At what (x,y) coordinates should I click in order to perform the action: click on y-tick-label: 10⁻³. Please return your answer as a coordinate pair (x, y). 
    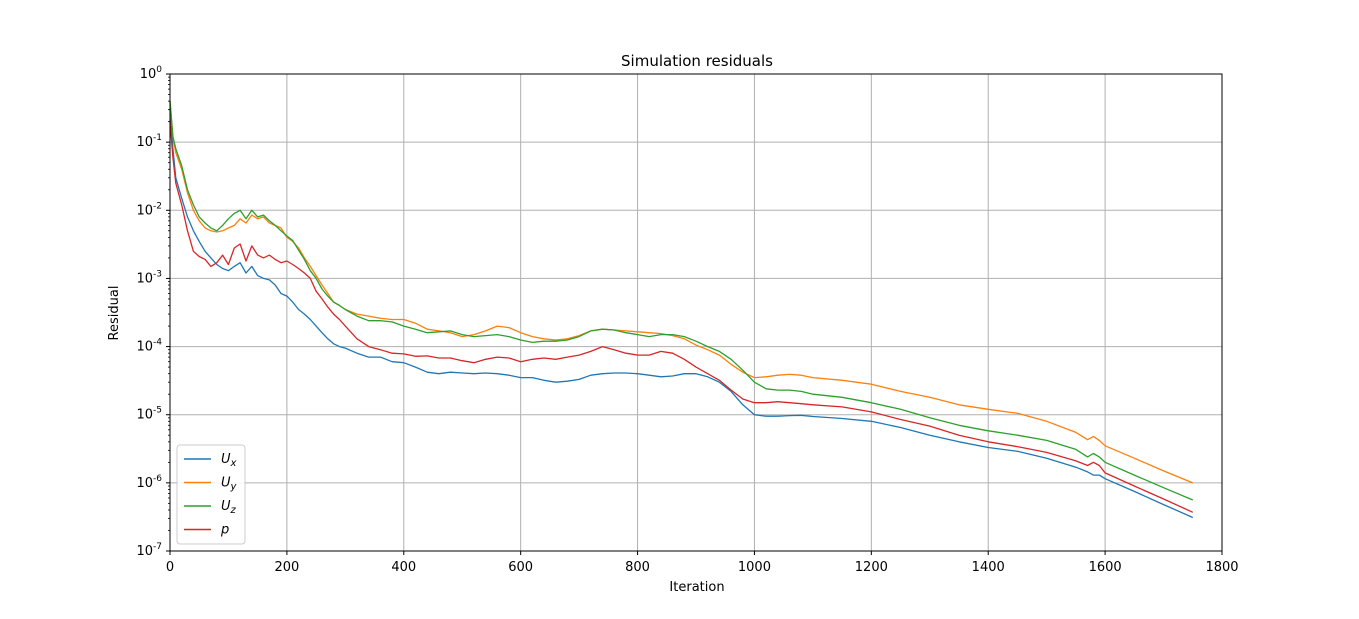
    Looking at the image, I should click on (149, 277).